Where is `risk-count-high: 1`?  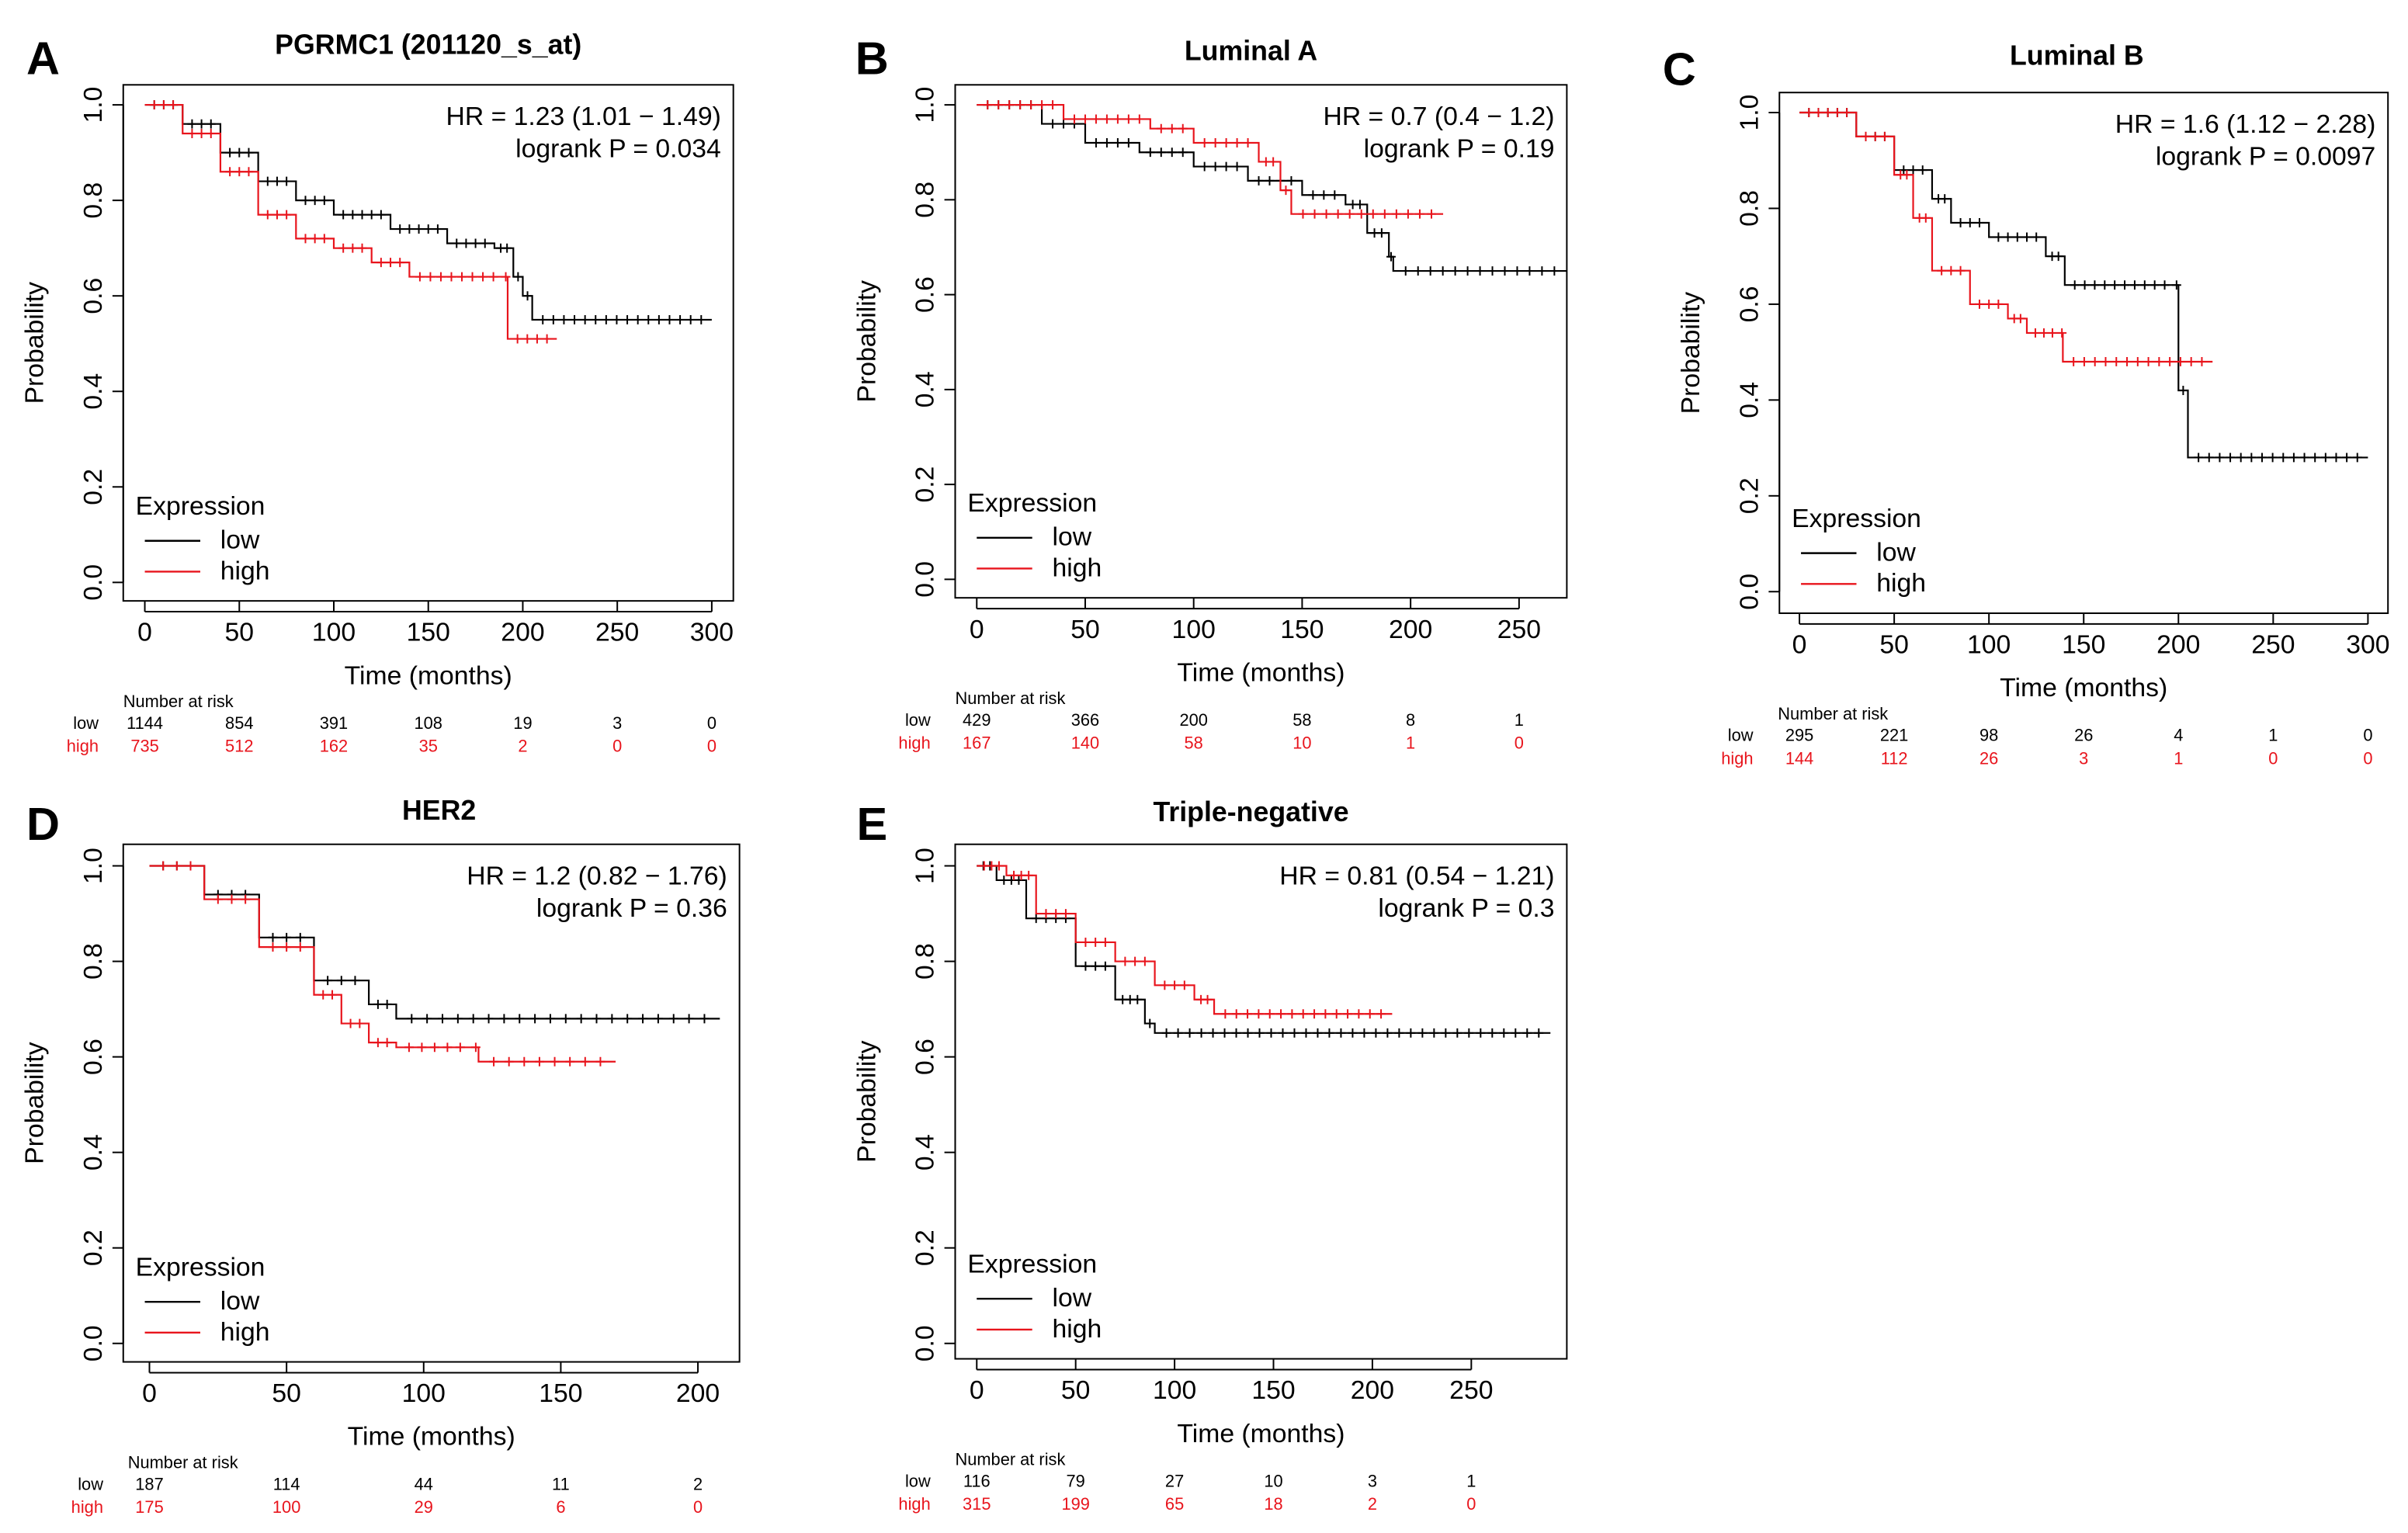 risk-count-high: 1 is located at coordinates (2178, 758).